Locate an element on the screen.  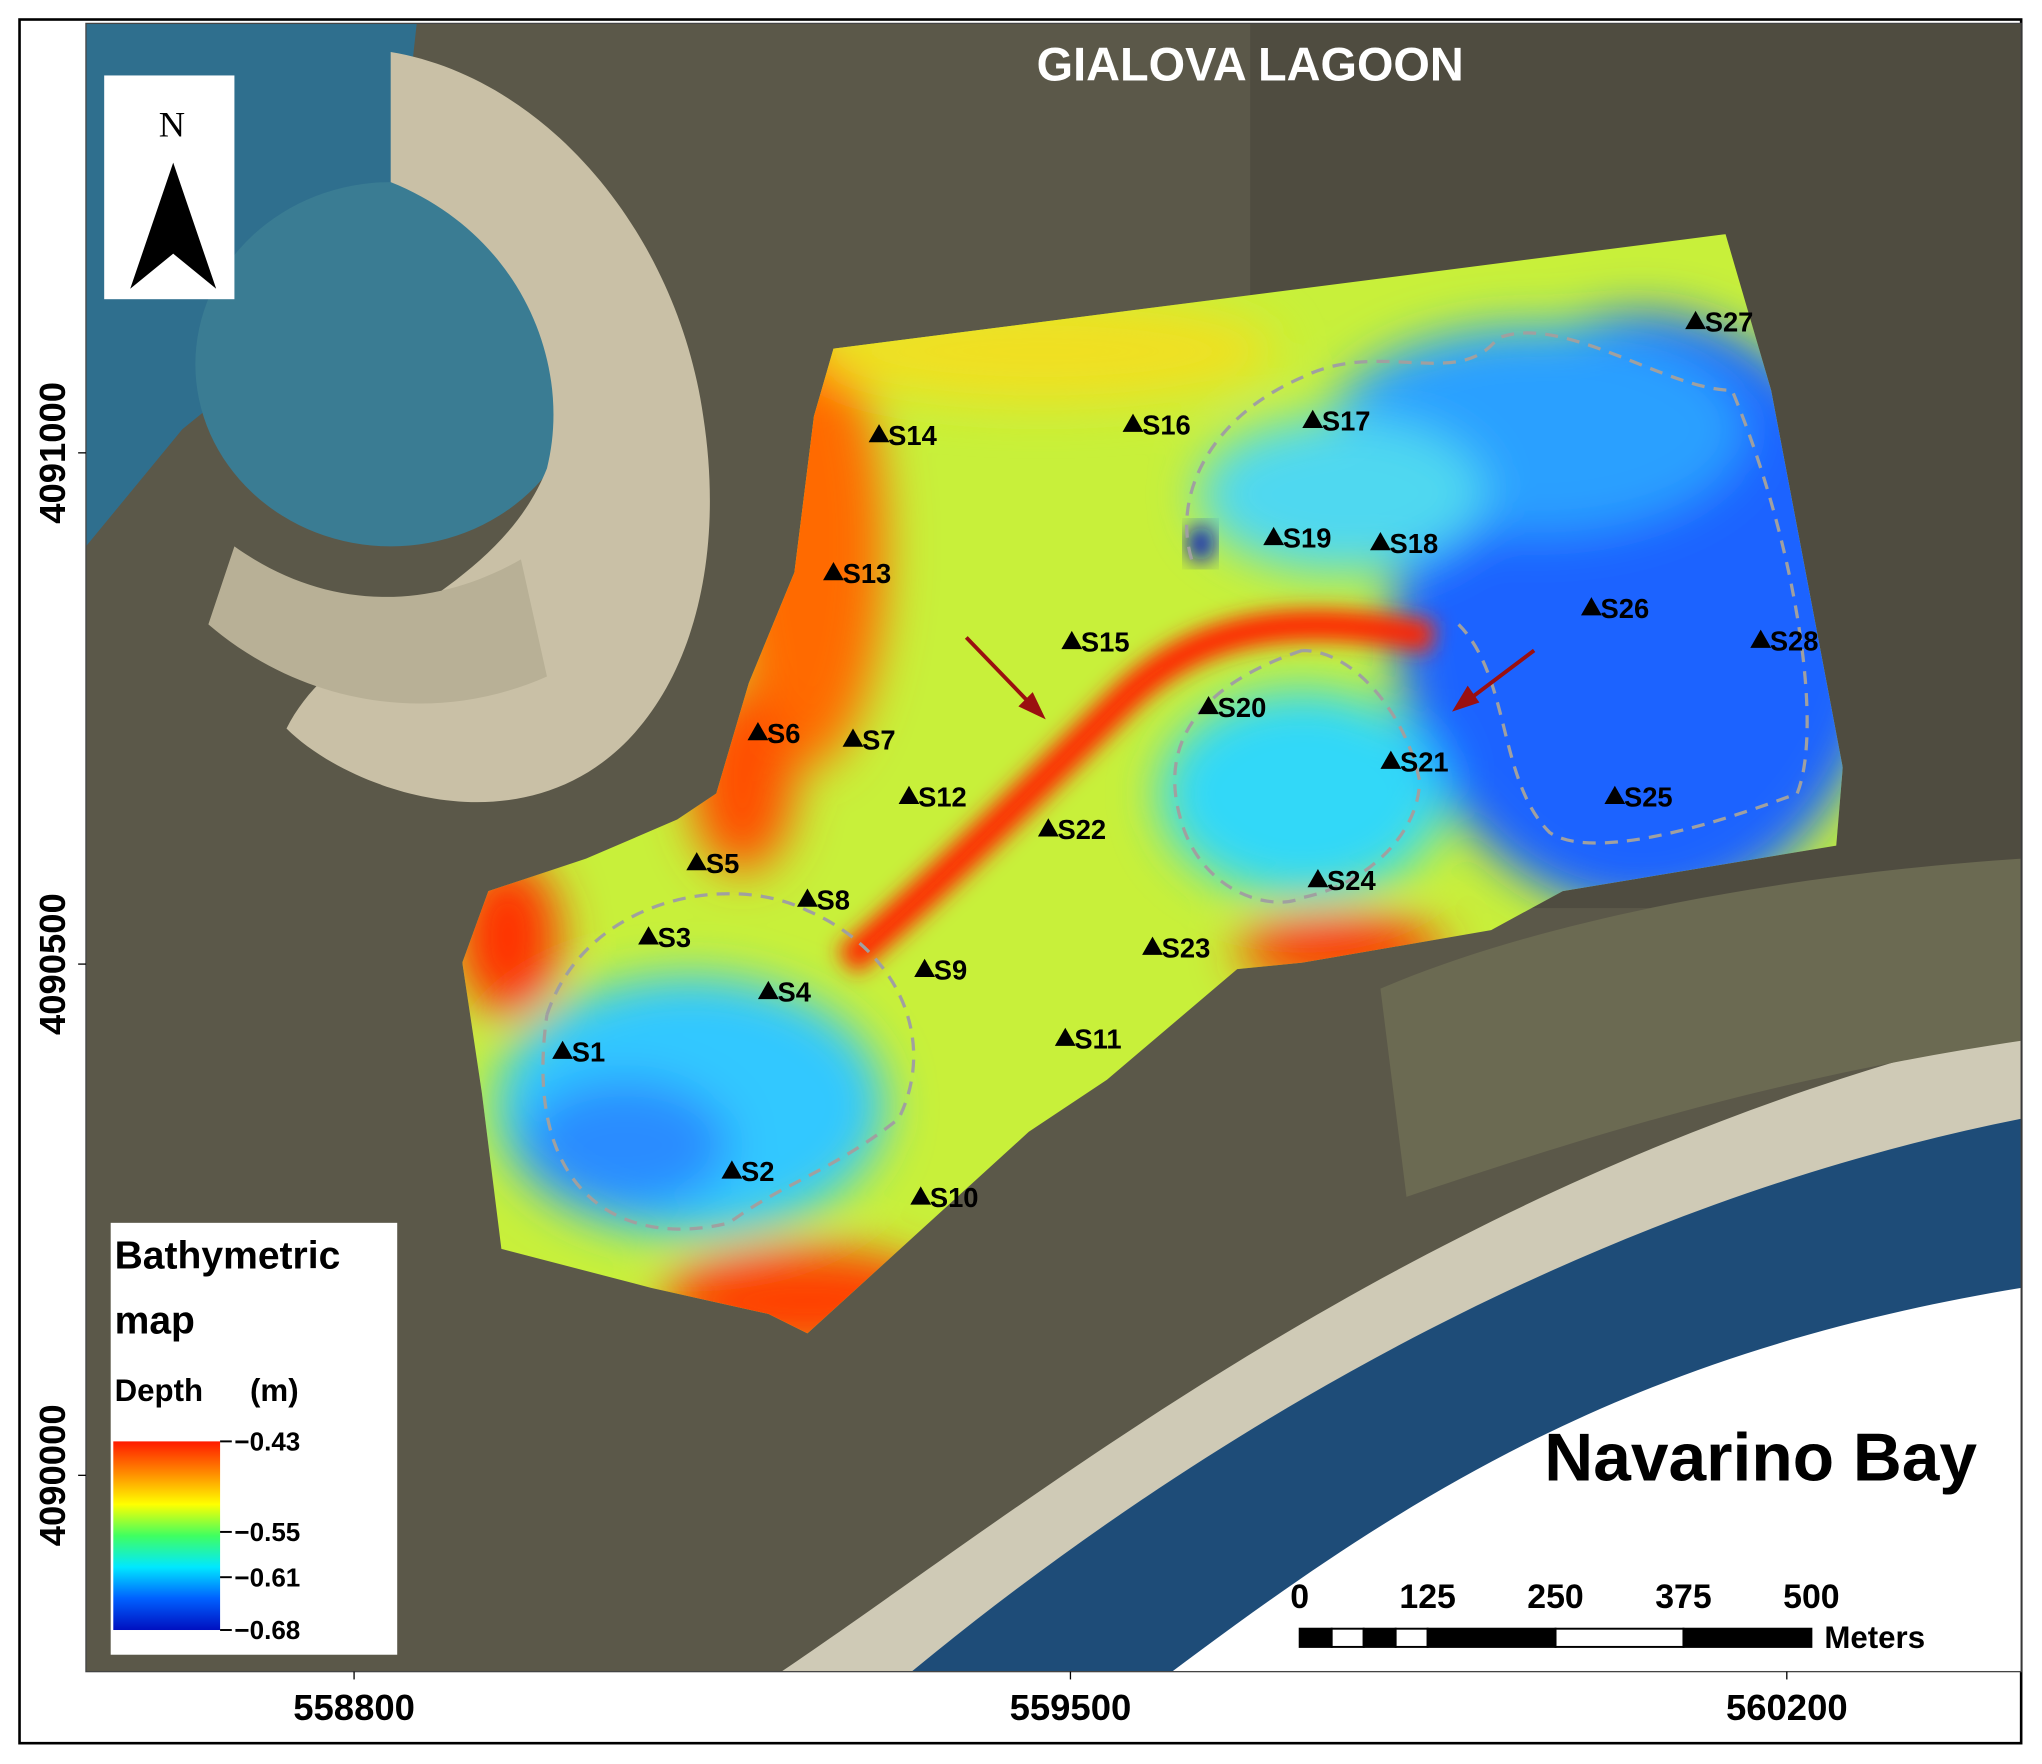
station-label: S10 is located at coordinates (954, 1197).